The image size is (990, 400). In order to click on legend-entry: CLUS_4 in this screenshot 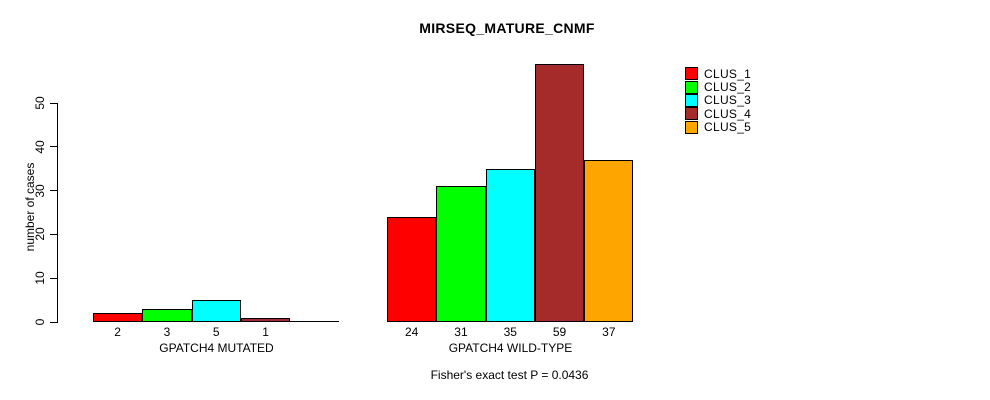, I will do `click(718, 113)`.